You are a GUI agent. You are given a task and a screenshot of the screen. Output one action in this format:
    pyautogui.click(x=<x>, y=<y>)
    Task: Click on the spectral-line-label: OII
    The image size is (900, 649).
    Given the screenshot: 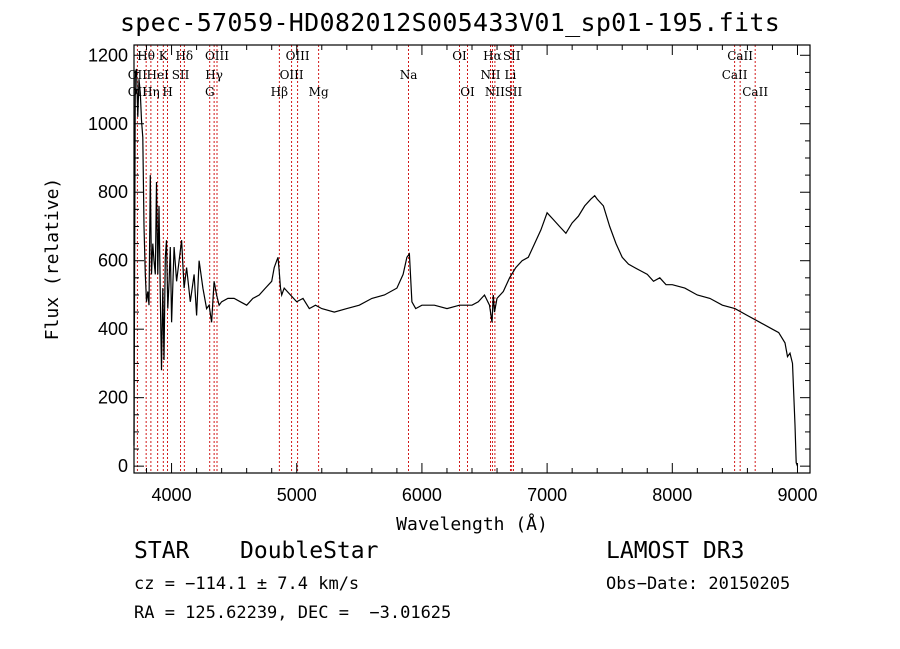 What is the action you would take?
    pyautogui.click(x=138, y=75)
    